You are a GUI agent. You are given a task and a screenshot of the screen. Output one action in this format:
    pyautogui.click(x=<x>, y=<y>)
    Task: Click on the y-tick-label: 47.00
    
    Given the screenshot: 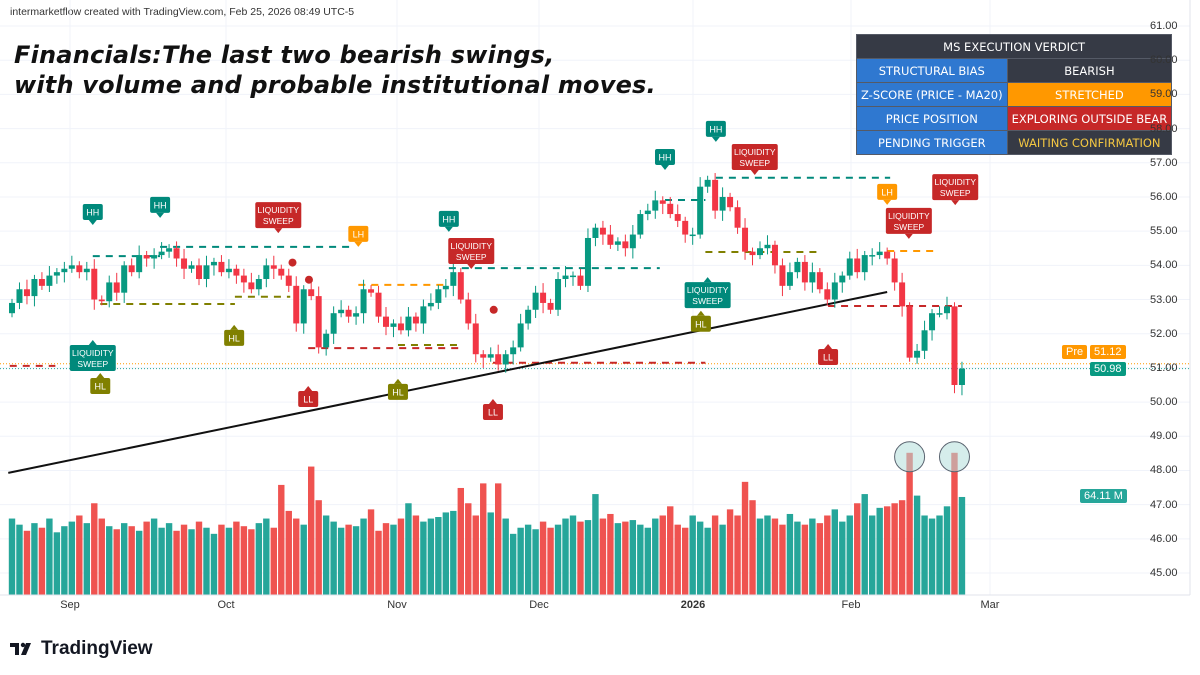 What is the action you would take?
    pyautogui.click(x=1164, y=504)
    